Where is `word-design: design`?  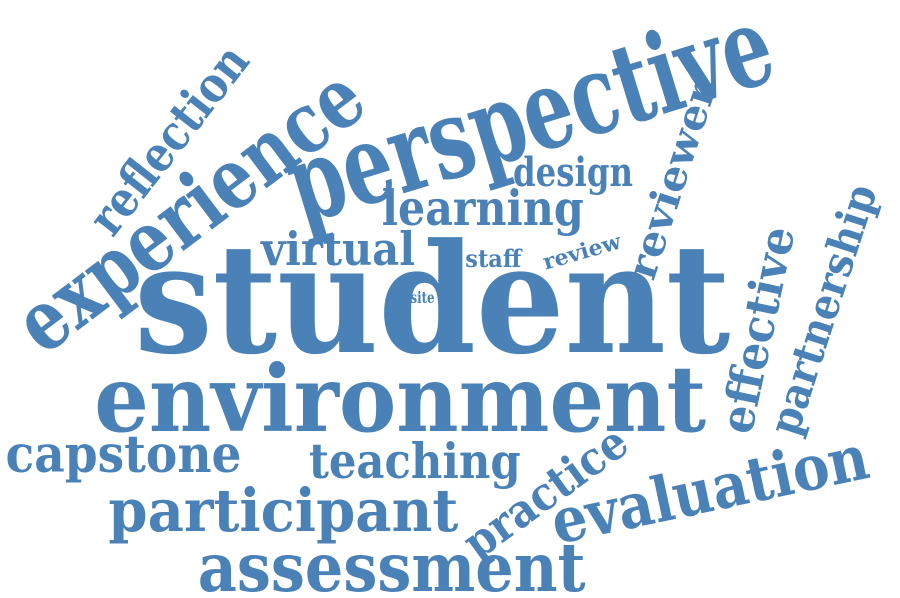
word-design: design is located at coordinates (573, 171).